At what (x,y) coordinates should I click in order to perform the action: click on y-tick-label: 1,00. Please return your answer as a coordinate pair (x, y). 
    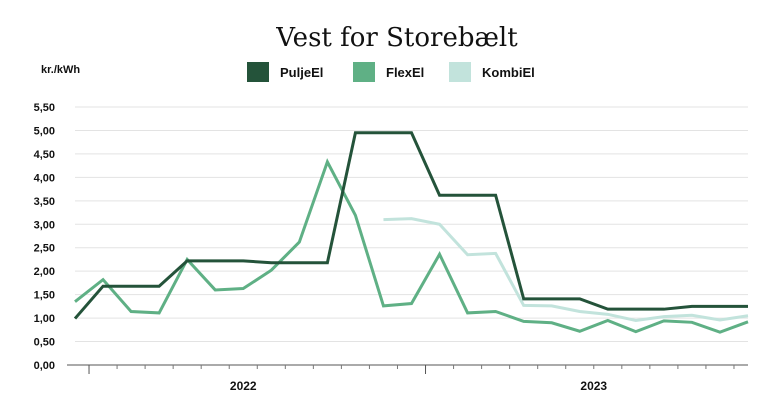
    Looking at the image, I should click on (44, 319).